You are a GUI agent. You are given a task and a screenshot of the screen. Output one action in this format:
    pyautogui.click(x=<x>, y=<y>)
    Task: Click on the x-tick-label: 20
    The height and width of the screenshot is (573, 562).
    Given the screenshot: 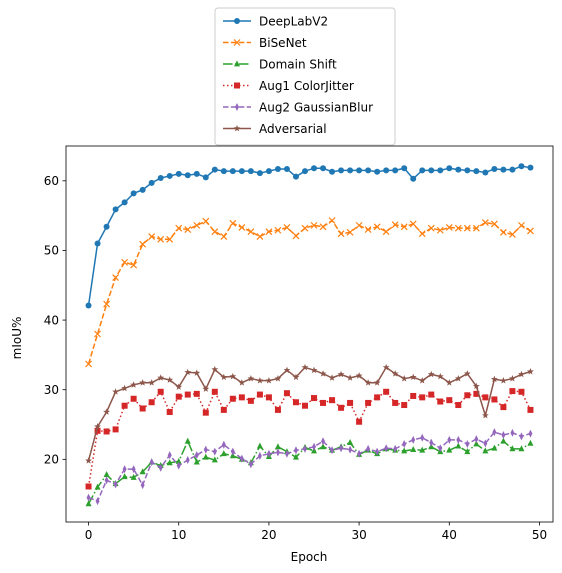 What is the action you would take?
    pyautogui.click(x=268, y=535)
    